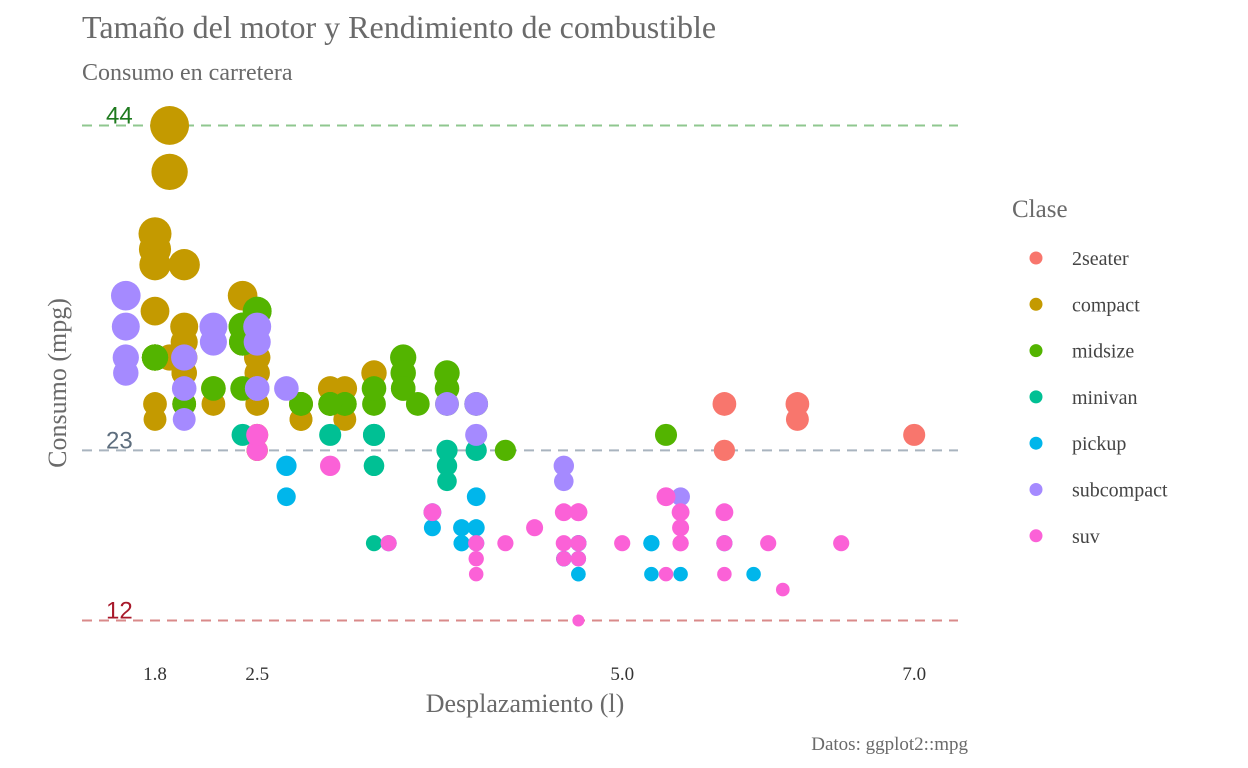 This screenshot has width=1248, height=768. I want to click on legend-key-subcompact, so click(1036, 489).